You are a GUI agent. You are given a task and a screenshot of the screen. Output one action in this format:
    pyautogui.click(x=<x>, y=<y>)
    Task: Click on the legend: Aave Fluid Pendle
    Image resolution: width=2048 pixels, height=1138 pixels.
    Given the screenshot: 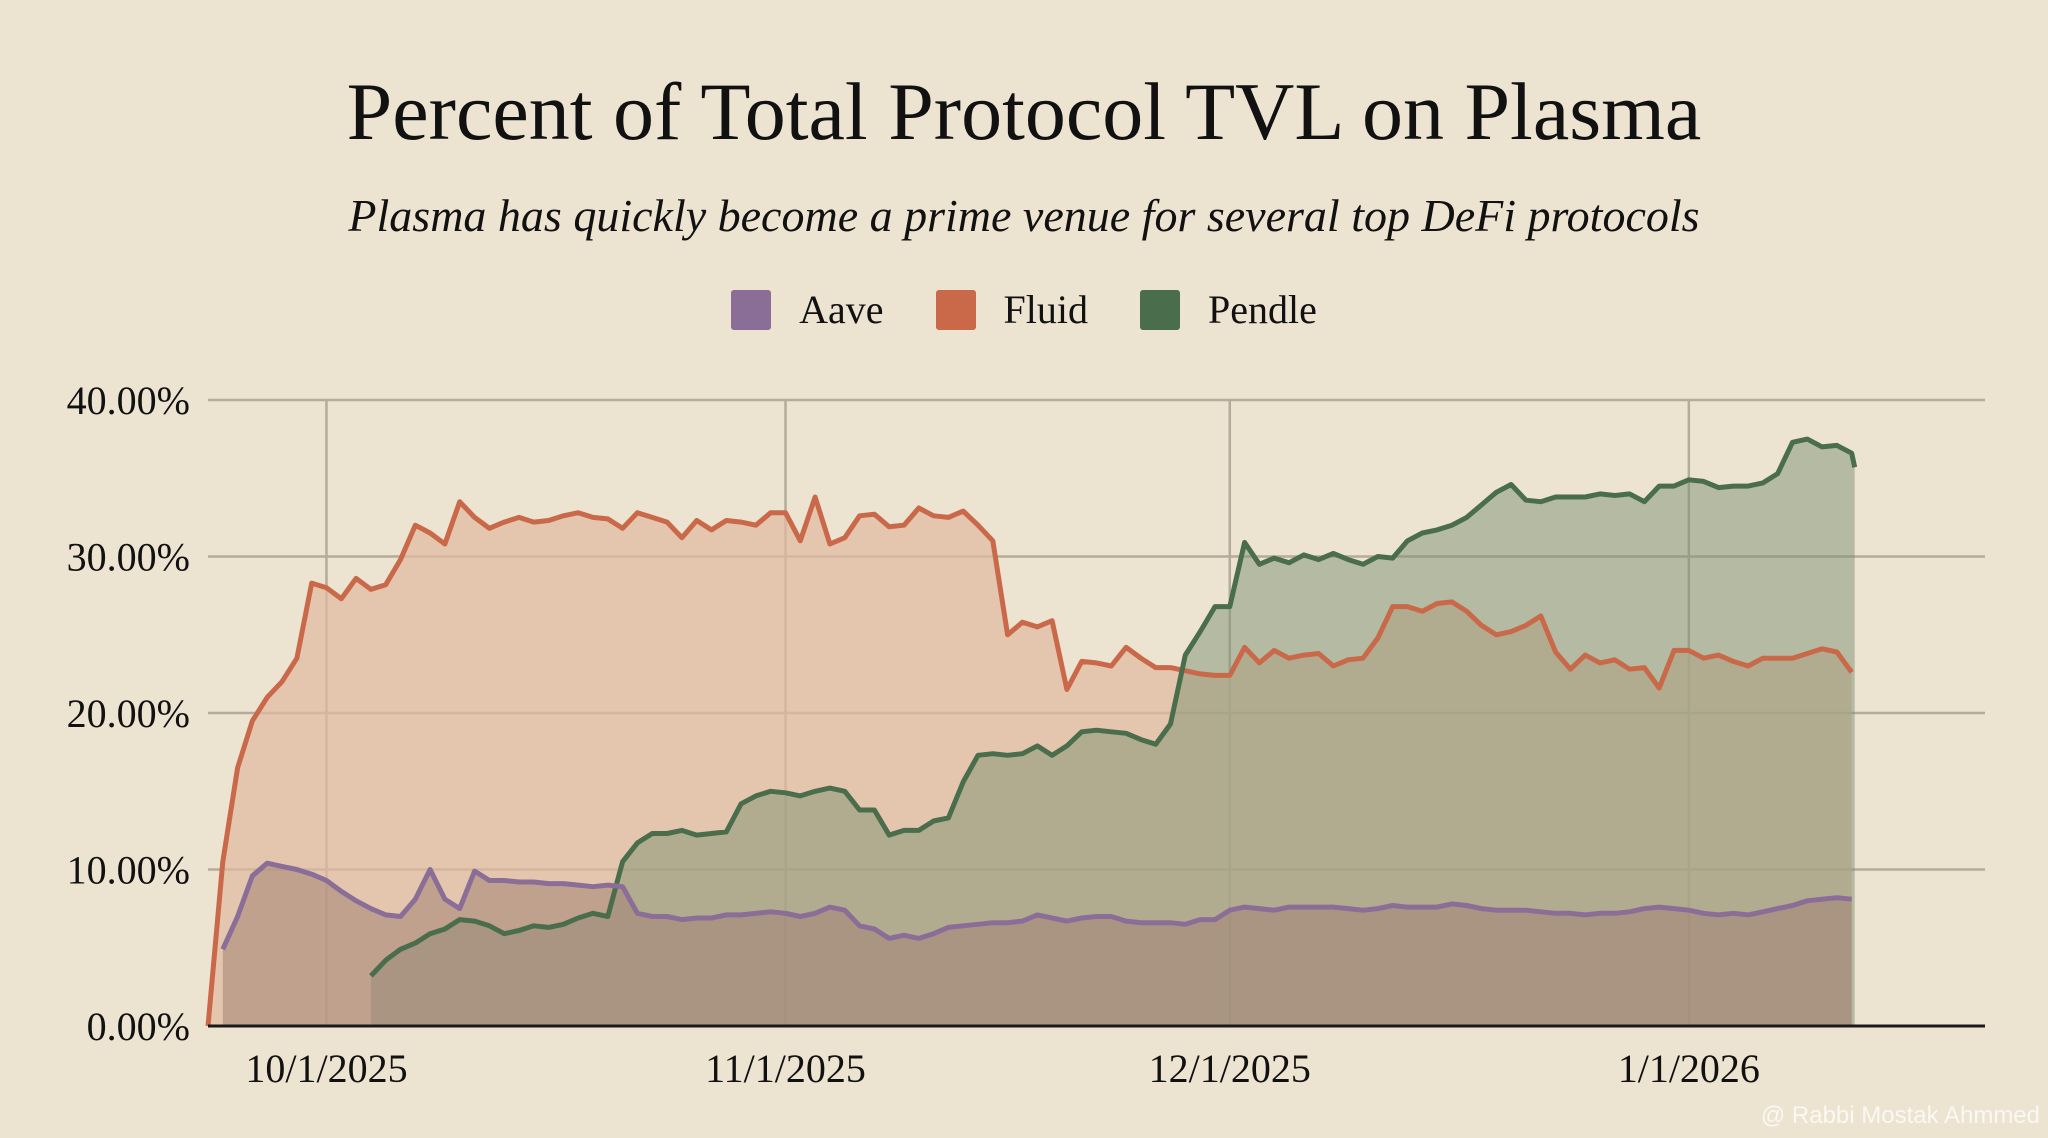 What is the action you would take?
    pyautogui.click(x=1024, y=310)
    